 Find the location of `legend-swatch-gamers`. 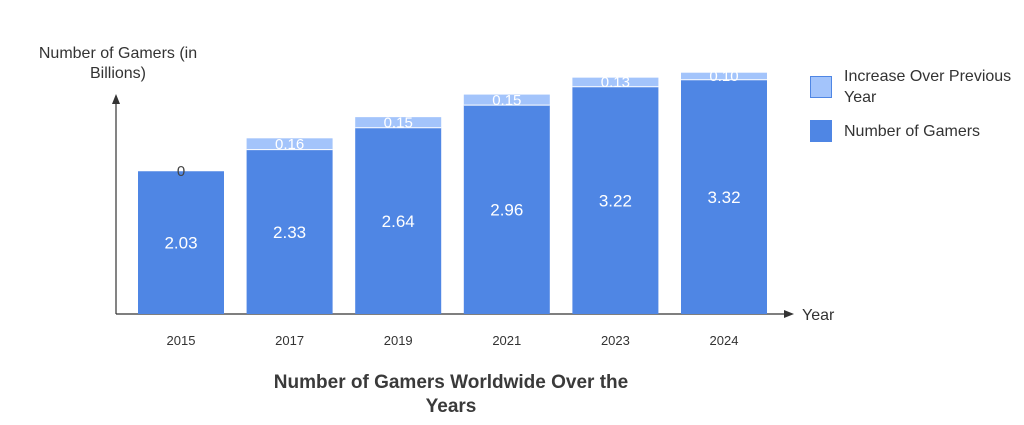

legend-swatch-gamers is located at coordinates (821, 131).